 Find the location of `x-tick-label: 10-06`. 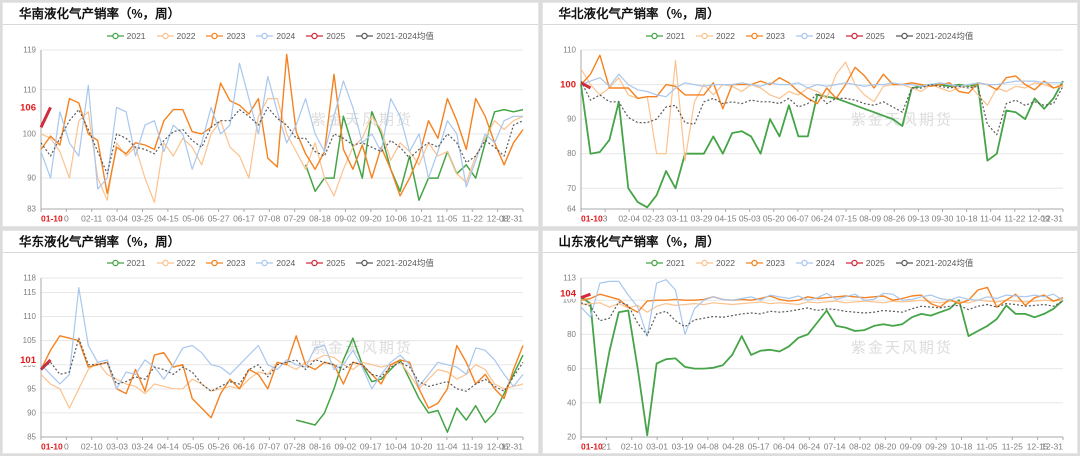

x-tick-label: 10-06 is located at coordinates (397, 219).